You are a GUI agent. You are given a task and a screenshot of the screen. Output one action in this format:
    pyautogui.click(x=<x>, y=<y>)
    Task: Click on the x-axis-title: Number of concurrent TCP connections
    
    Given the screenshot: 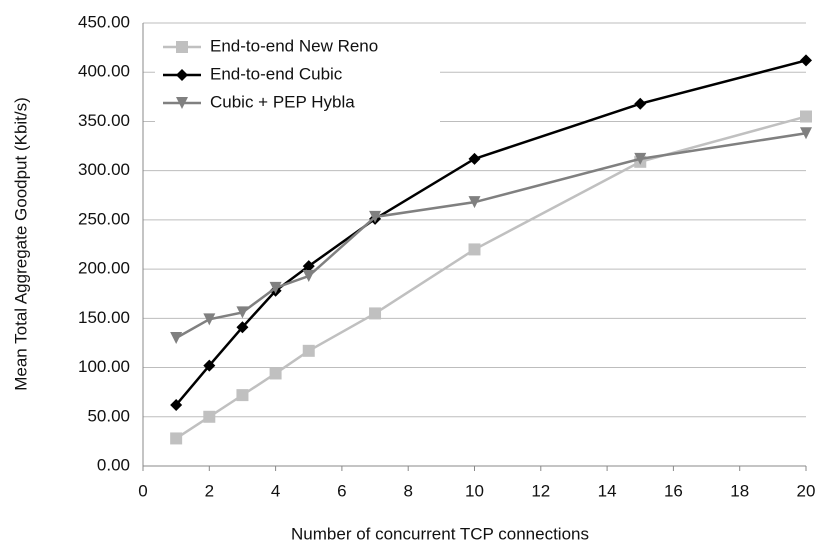 What is the action you would take?
    pyautogui.click(x=440, y=533)
    